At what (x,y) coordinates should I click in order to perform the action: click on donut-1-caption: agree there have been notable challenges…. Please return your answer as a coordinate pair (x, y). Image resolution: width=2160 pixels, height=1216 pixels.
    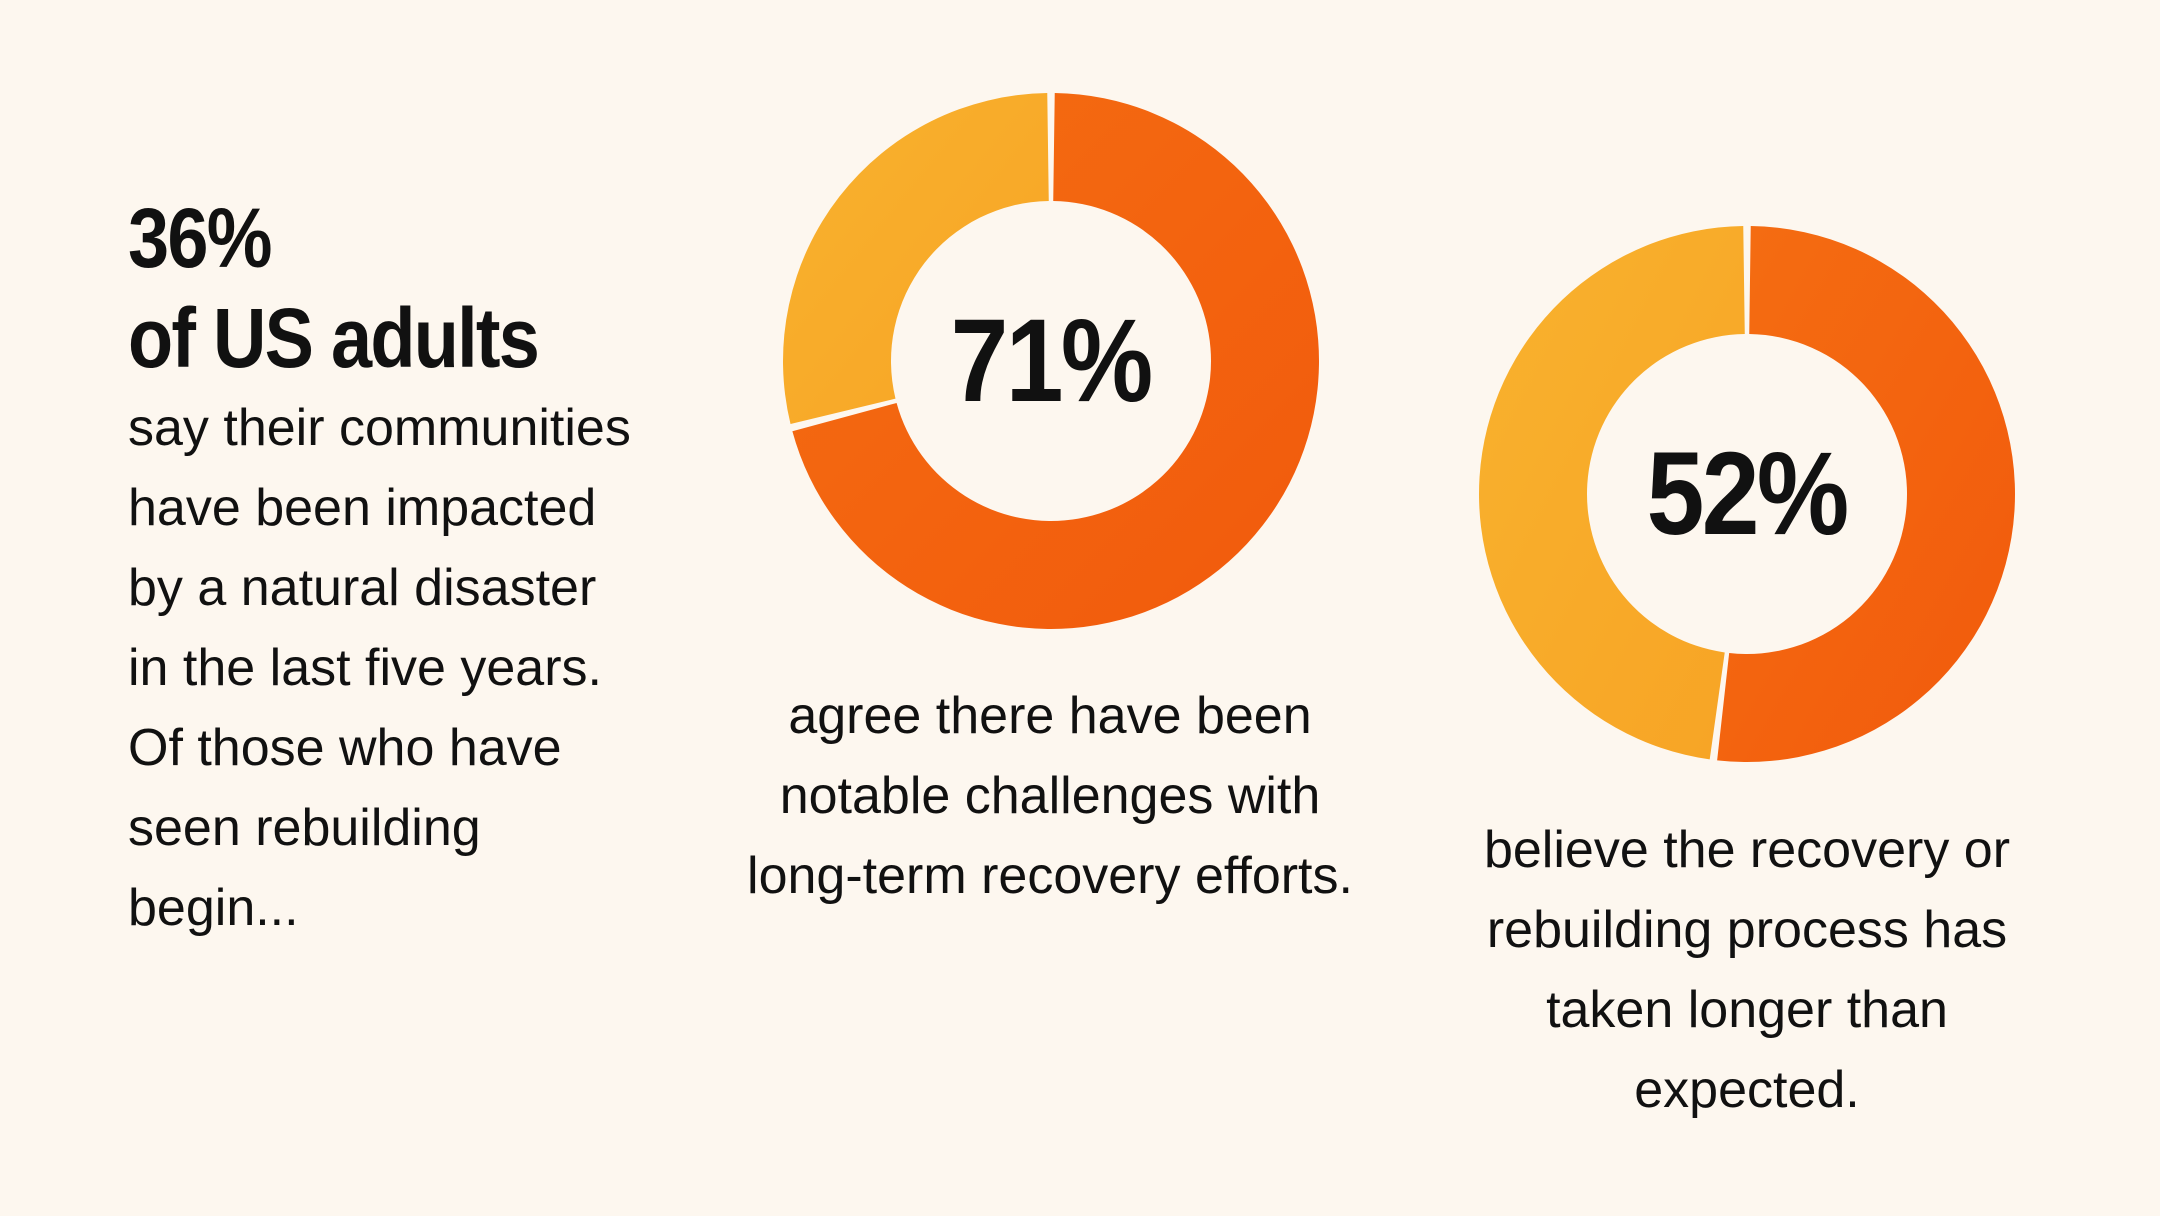
    Looking at the image, I should click on (1050, 796).